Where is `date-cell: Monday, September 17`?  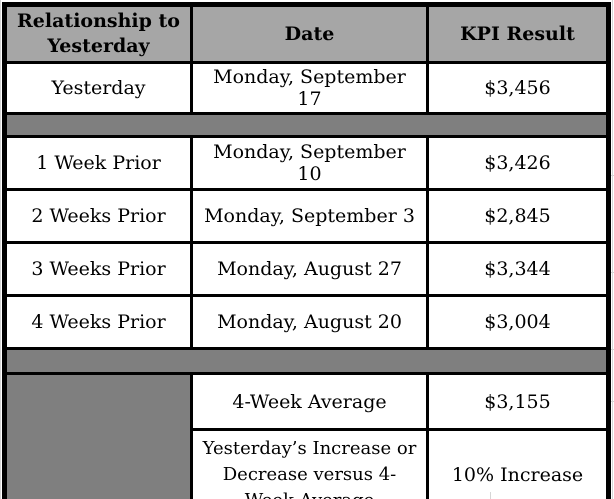
date-cell: Monday, September 17 is located at coordinates (309, 88).